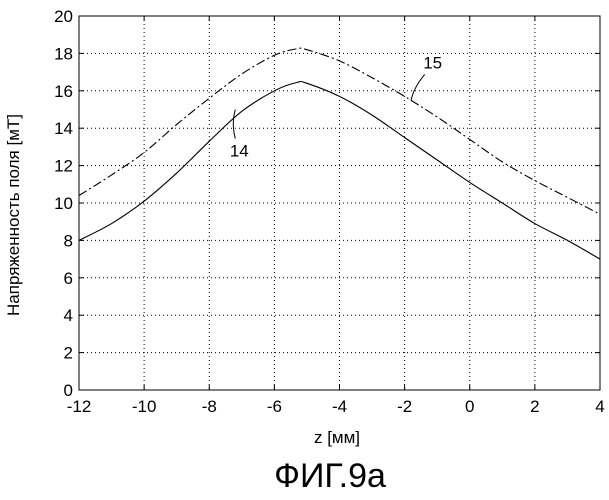 The height and width of the screenshot is (500, 609). Describe the element at coordinates (63, 166) in the screenshot. I see `y-tick-label: 12` at that location.